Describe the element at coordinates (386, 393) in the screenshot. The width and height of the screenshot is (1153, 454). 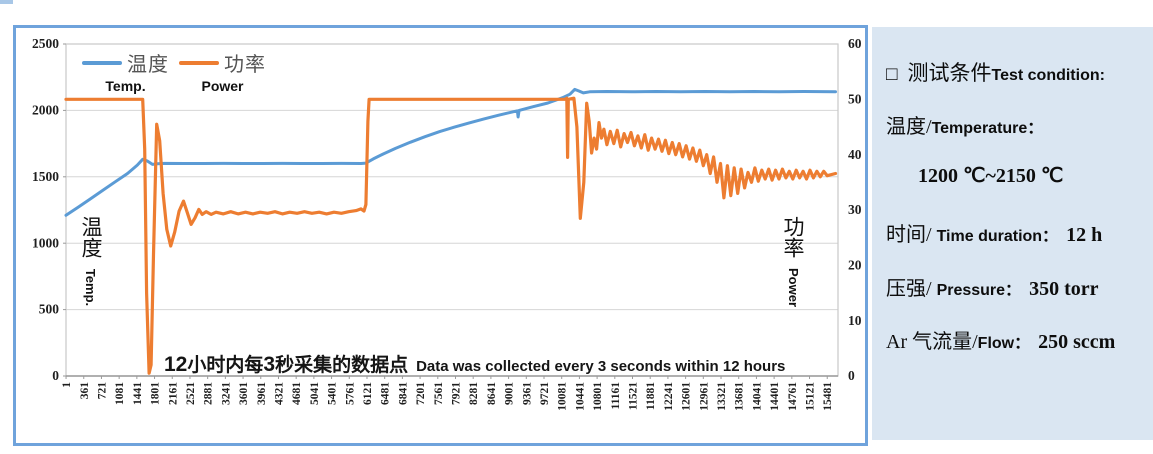
I see `svg-text: 6481` at that location.